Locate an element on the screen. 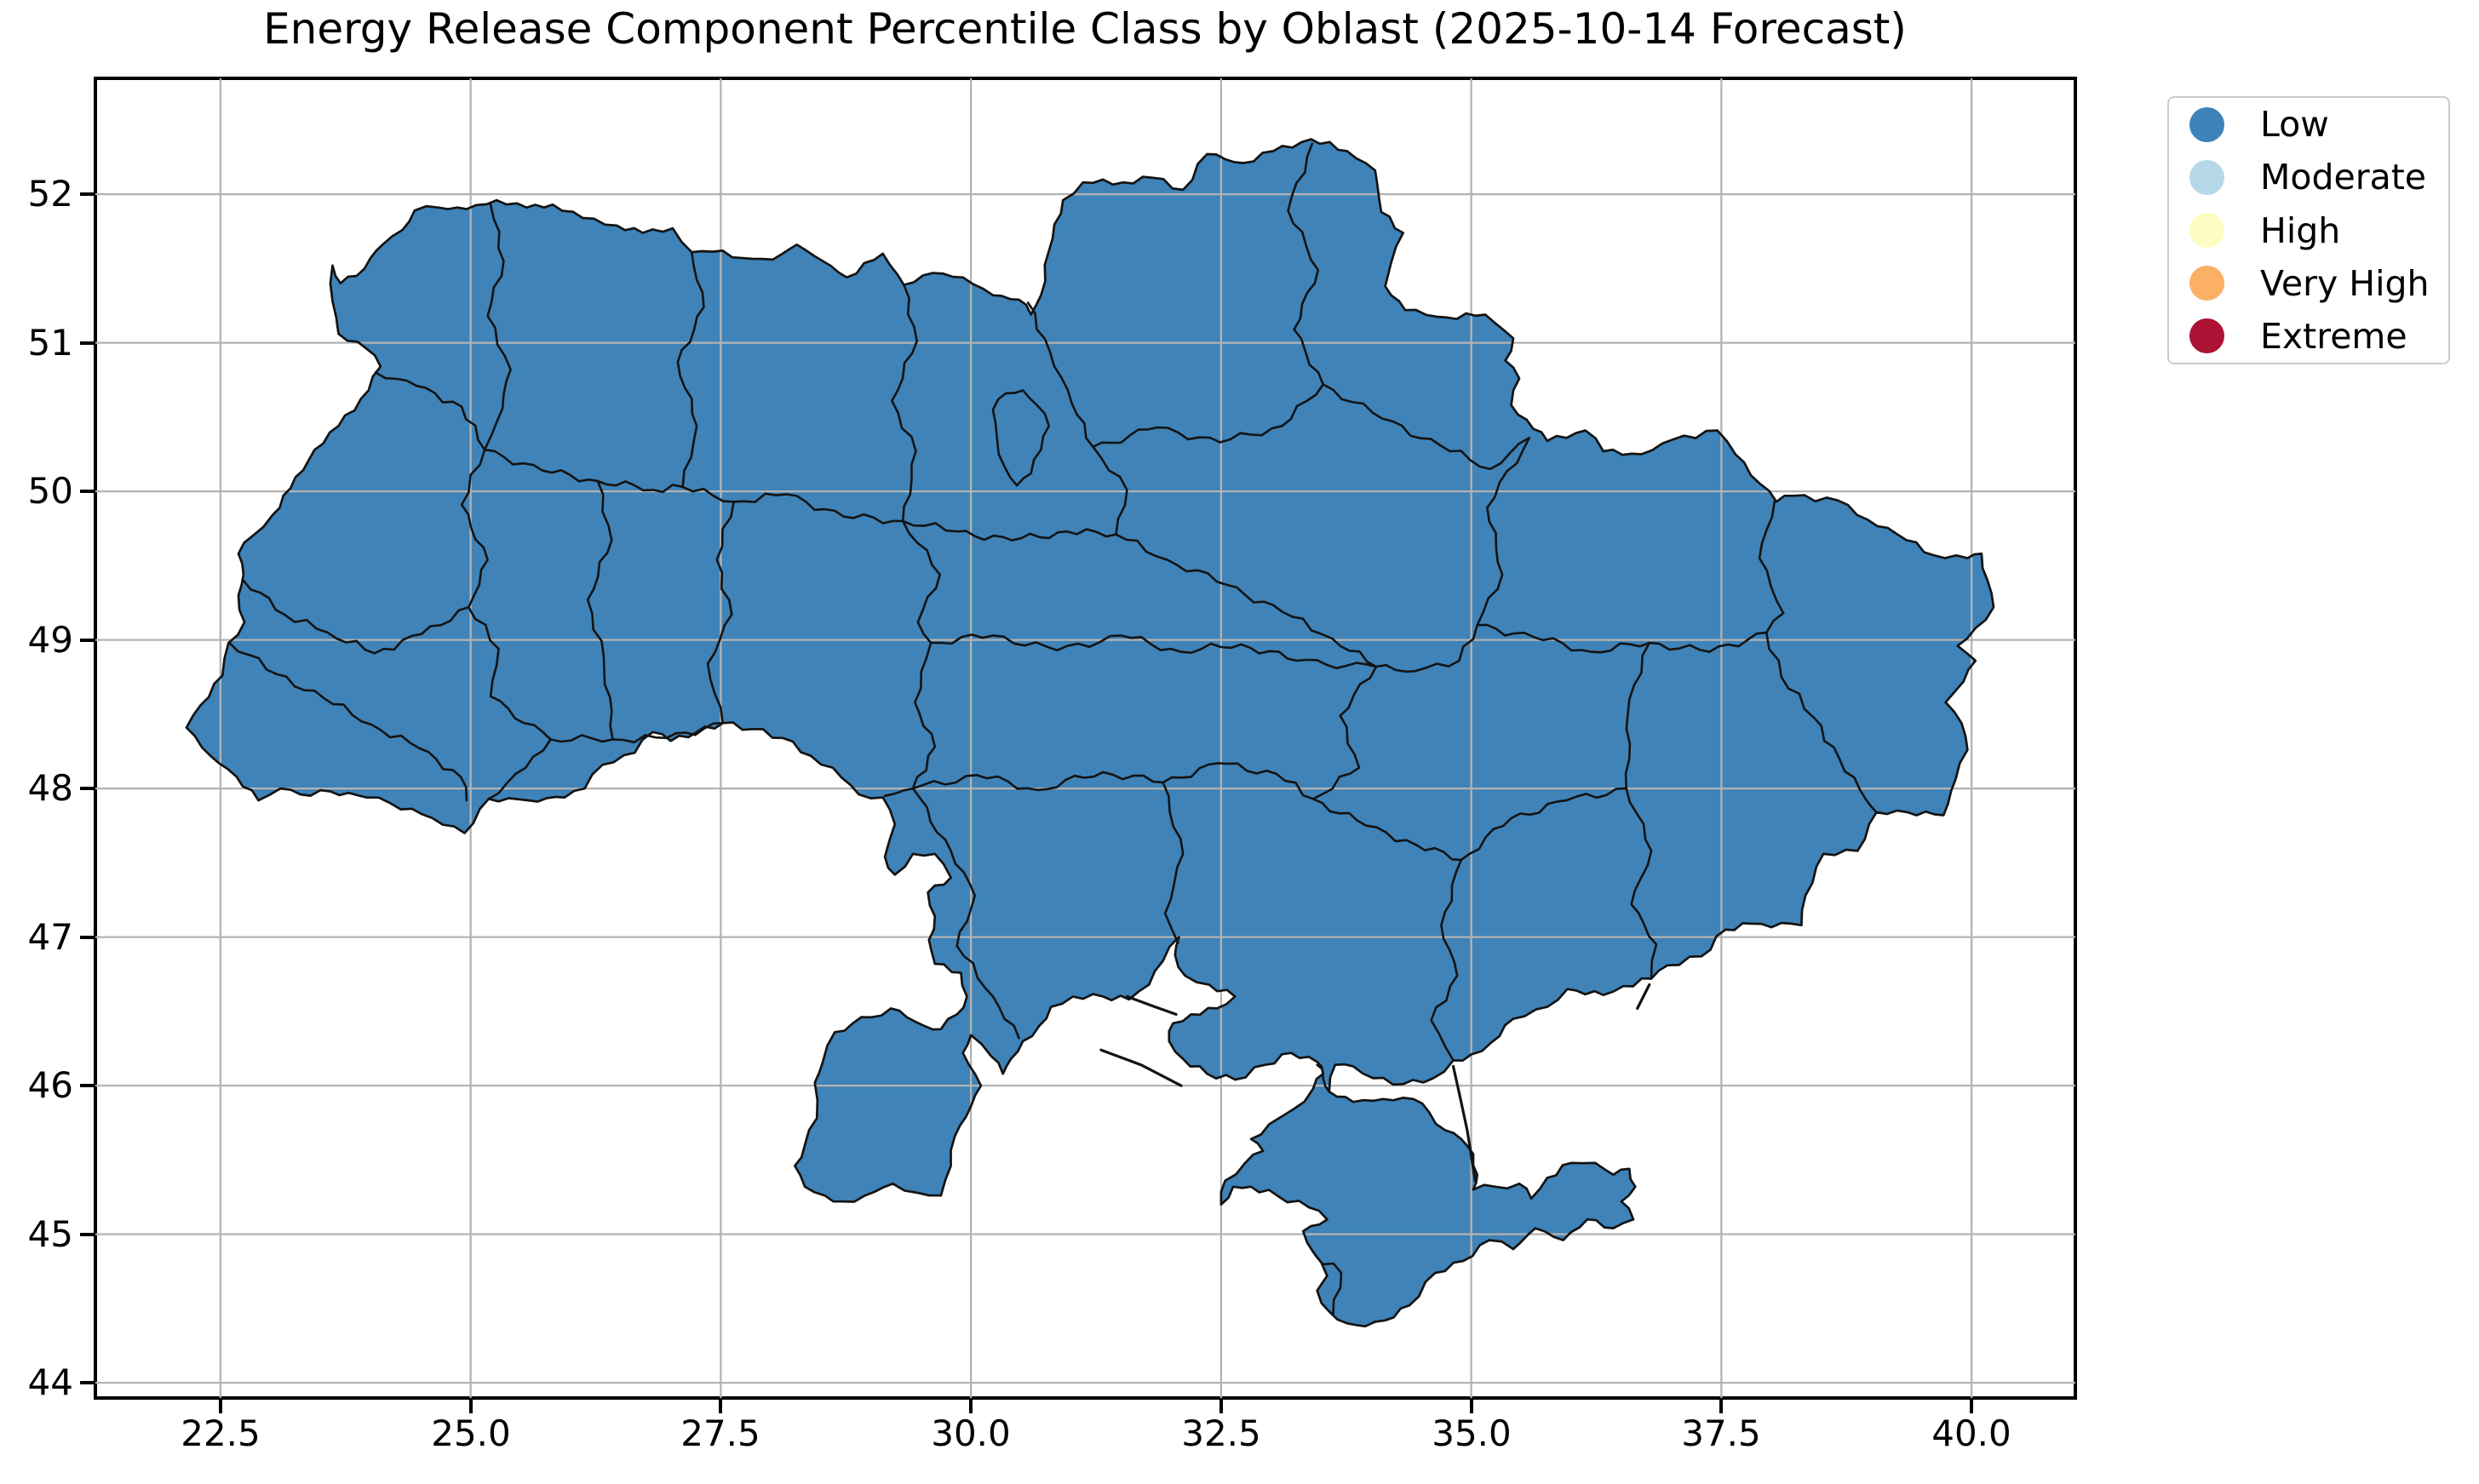 The width and height of the screenshot is (2479, 1484). x-tick-label: 30.0 is located at coordinates (971, 1433).